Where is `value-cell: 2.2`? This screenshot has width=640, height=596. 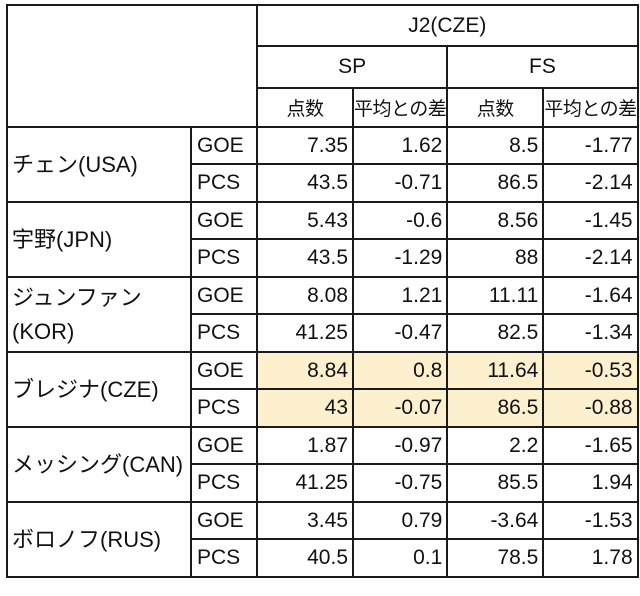 value-cell: 2.2 is located at coordinates (495, 445).